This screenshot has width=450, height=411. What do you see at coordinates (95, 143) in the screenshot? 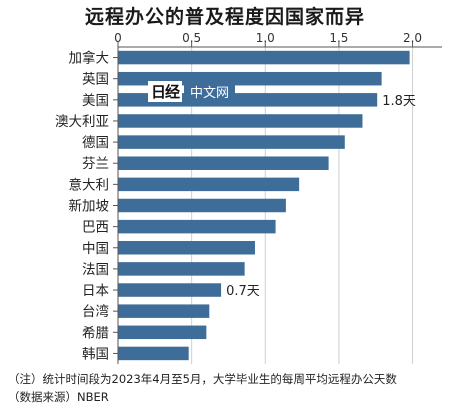
I see `category-label: 德国` at bounding box center [95, 143].